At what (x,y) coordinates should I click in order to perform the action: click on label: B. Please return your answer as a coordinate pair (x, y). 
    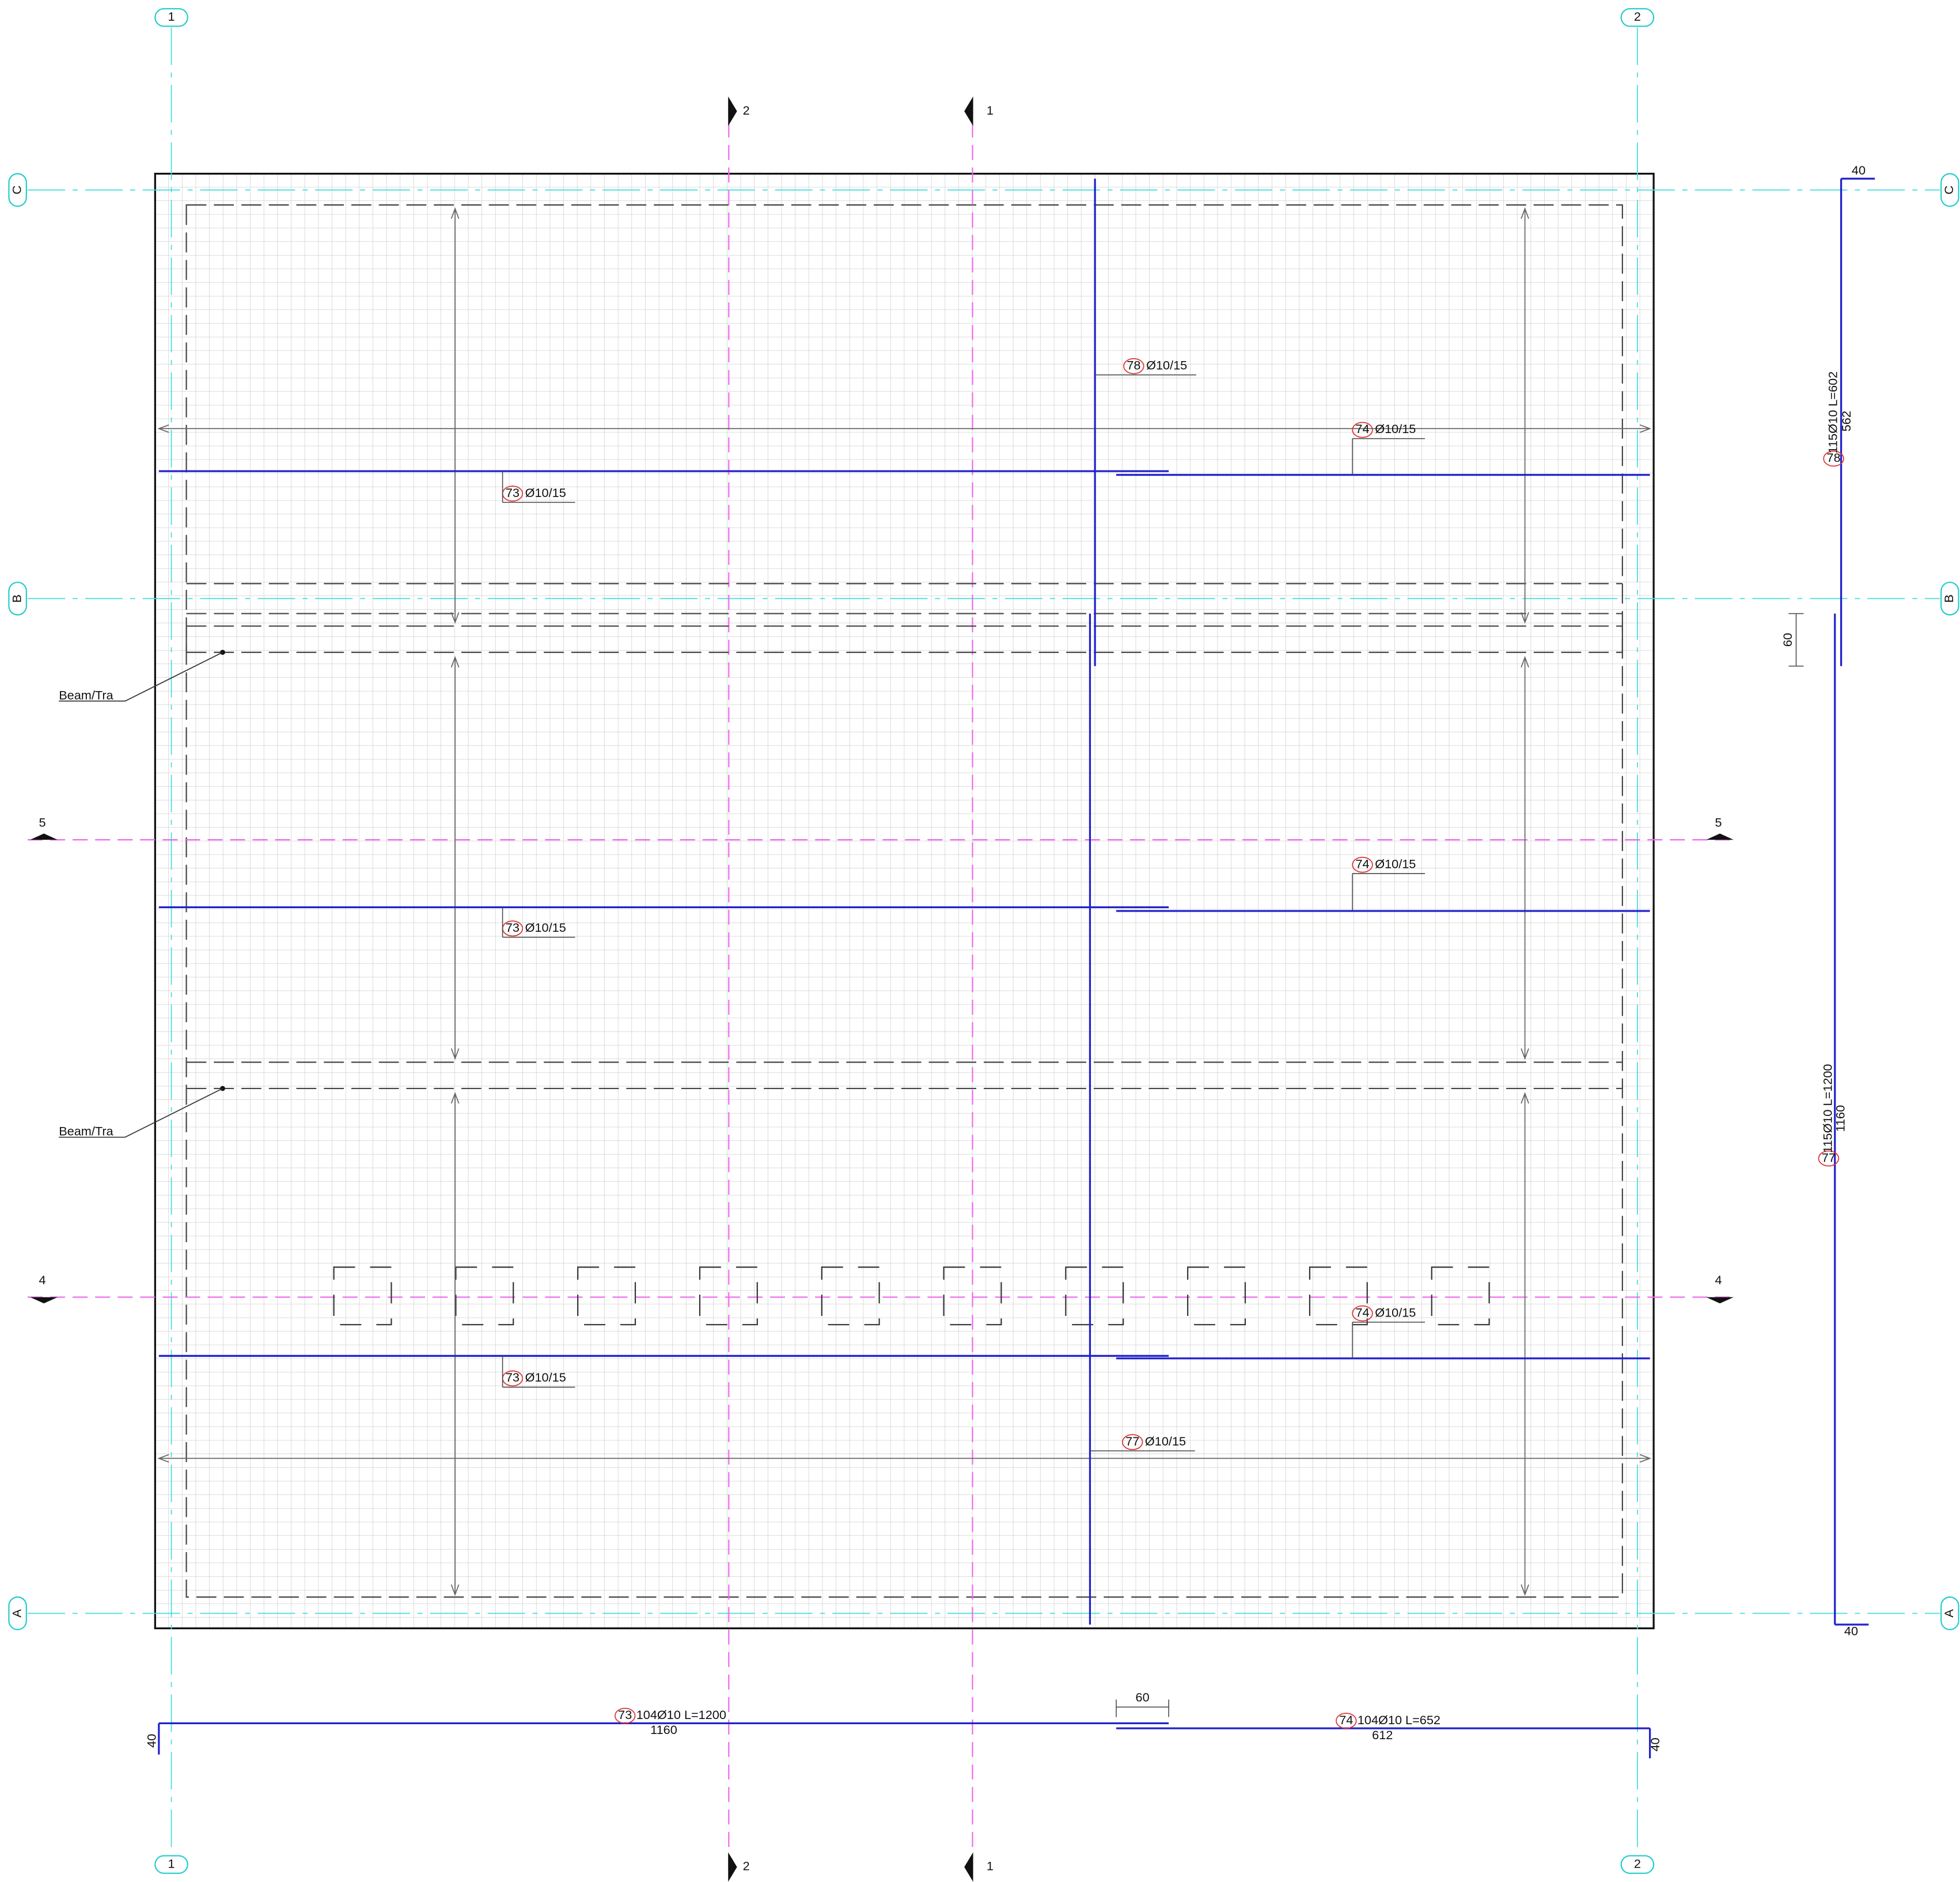
    Looking at the image, I should click on (16, 598).